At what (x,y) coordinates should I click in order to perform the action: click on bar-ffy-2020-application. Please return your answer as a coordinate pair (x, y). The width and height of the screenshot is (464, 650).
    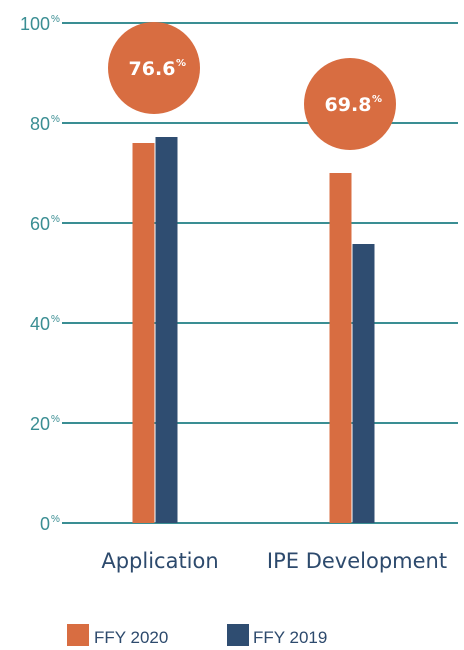
    Looking at the image, I should click on (143, 333).